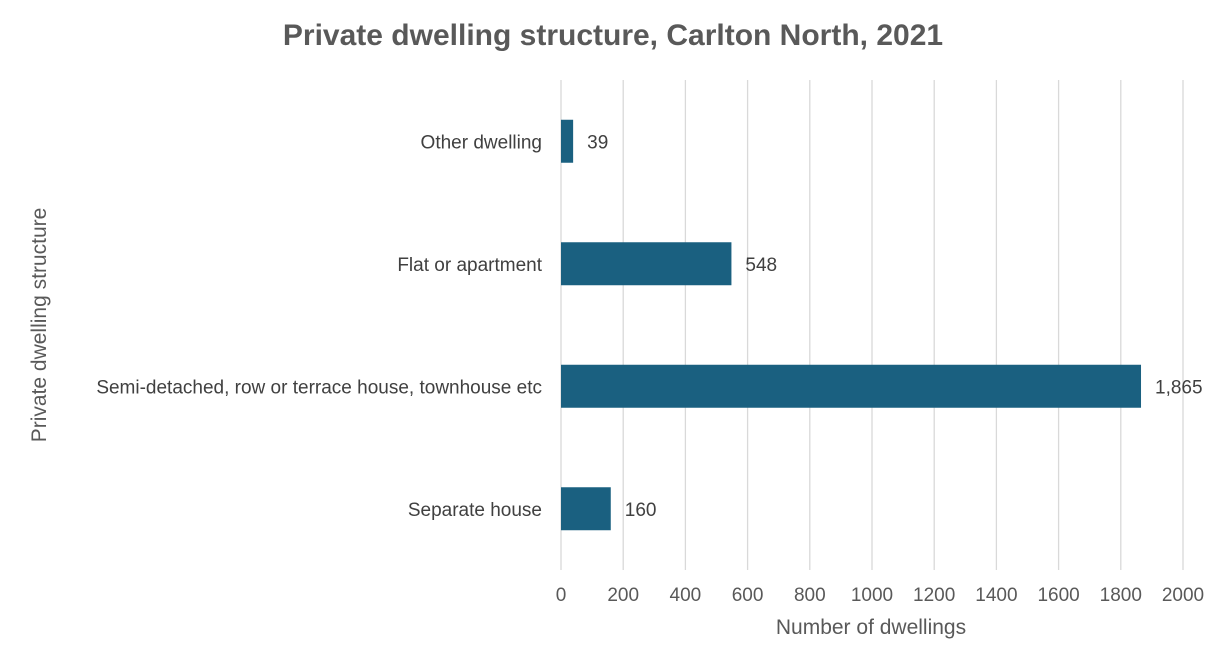 This screenshot has height=649, width=1229. Describe the element at coordinates (748, 595) in the screenshot. I see `x-tick-label: 600` at that location.